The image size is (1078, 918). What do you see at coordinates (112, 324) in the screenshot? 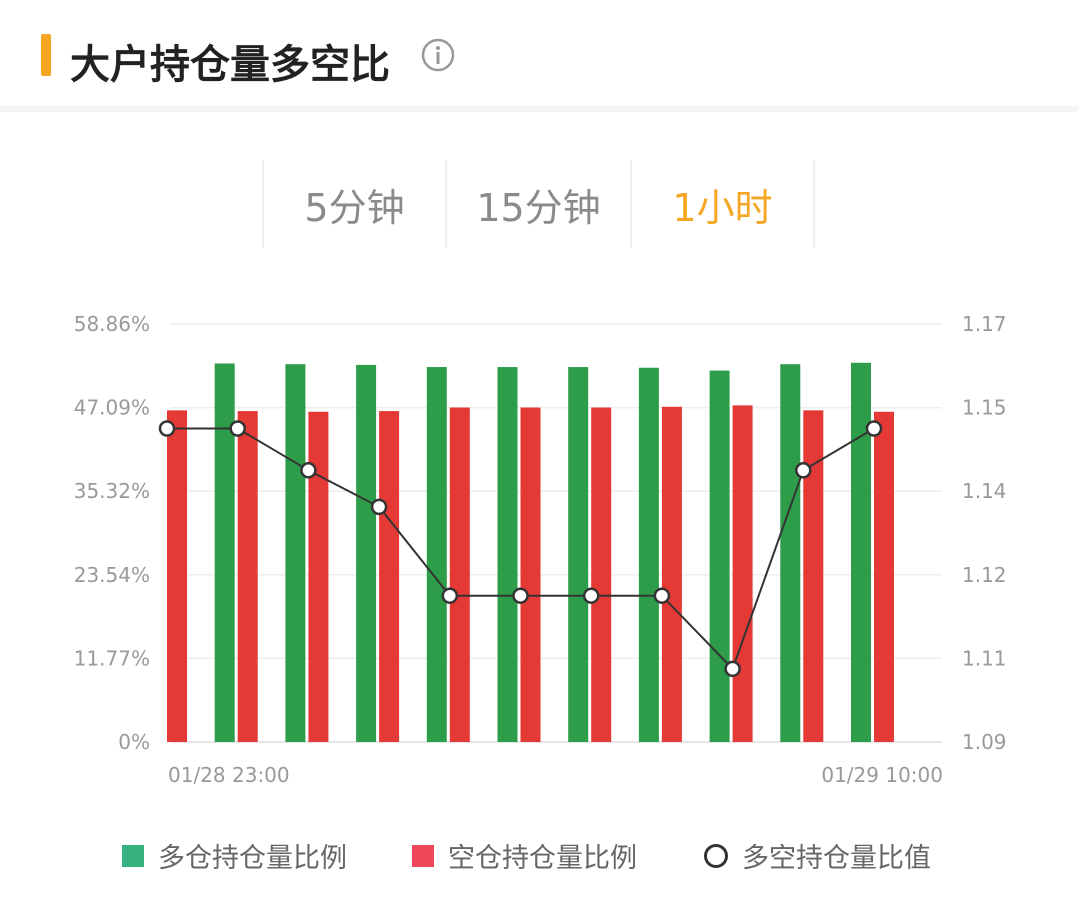
I see `y-left-tick-label: 58.86%` at bounding box center [112, 324].